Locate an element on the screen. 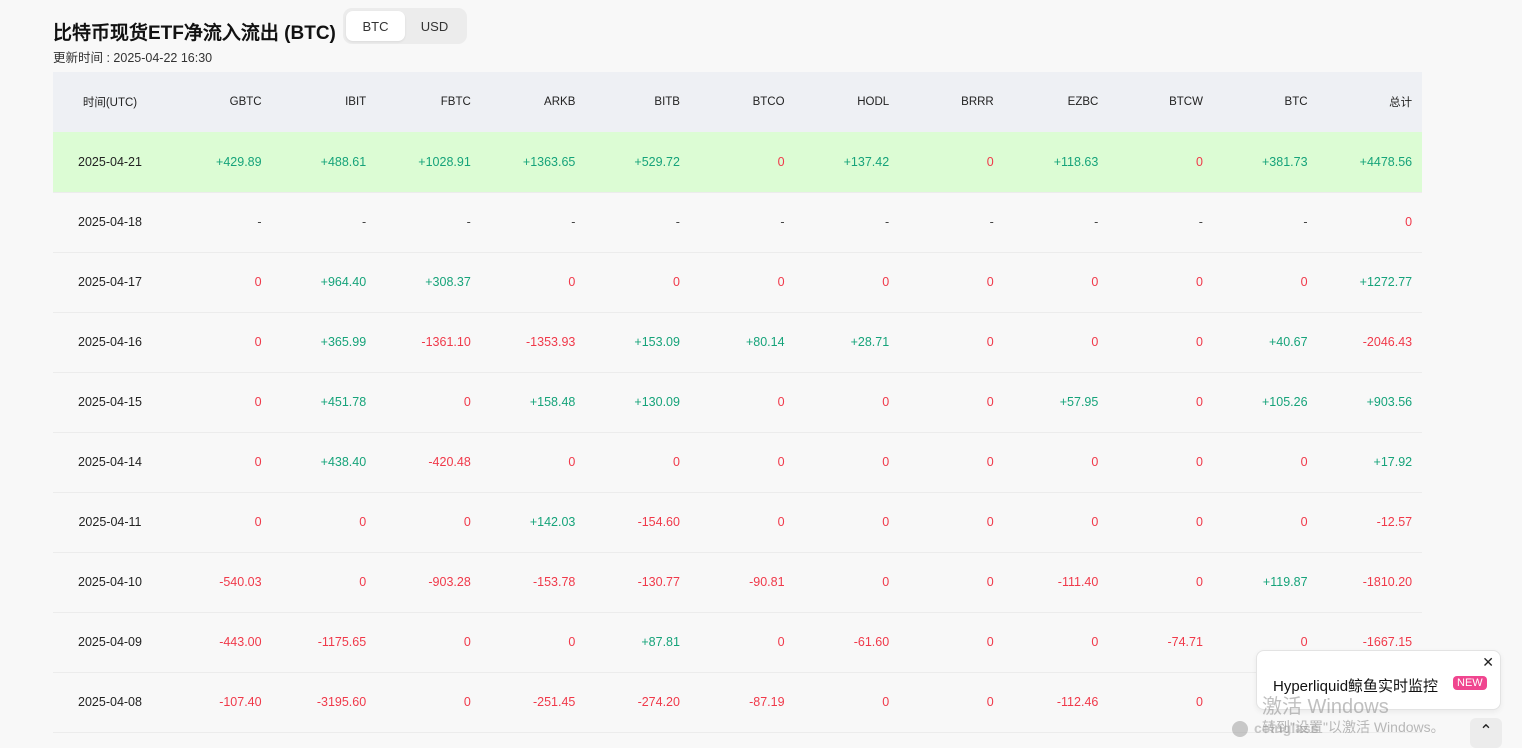 The height and width of the screenshot is (748, 1522). promo-popup: Hyperliquid鲸鱼实时监控 NEW ✕ is located at coordinates (1378, 680).